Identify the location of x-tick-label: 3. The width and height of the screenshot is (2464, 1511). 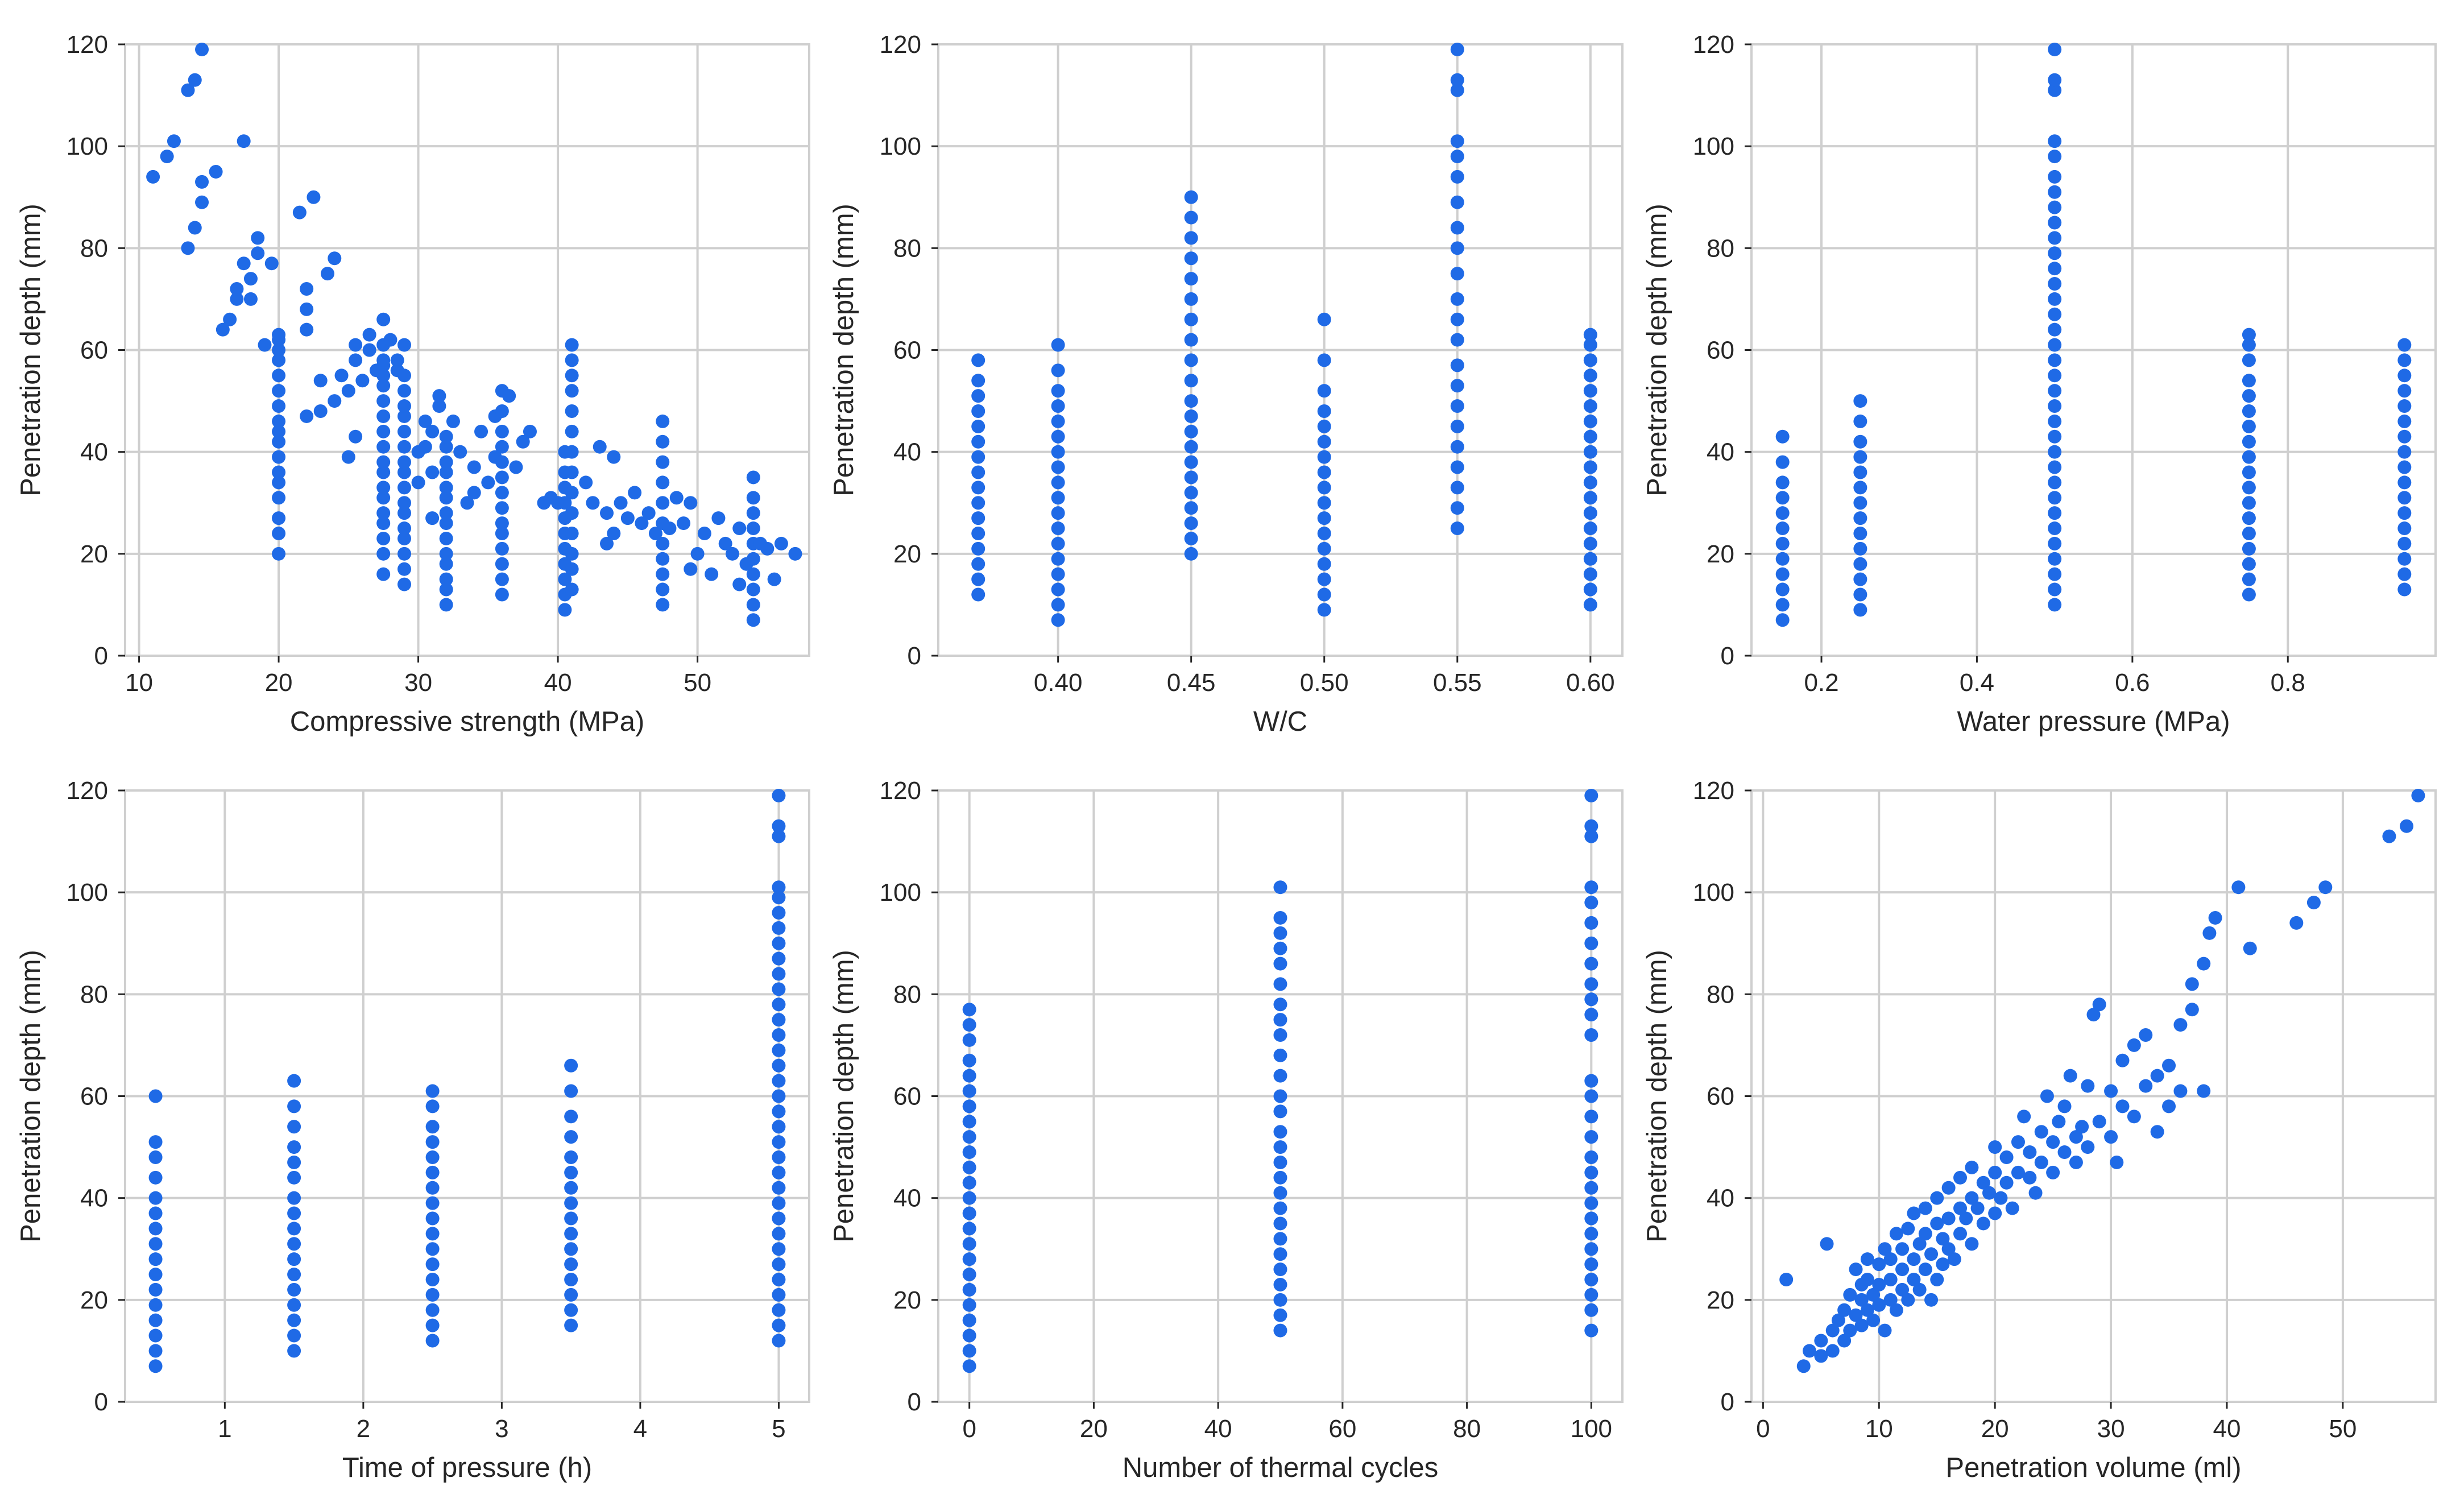
(502, 1429).